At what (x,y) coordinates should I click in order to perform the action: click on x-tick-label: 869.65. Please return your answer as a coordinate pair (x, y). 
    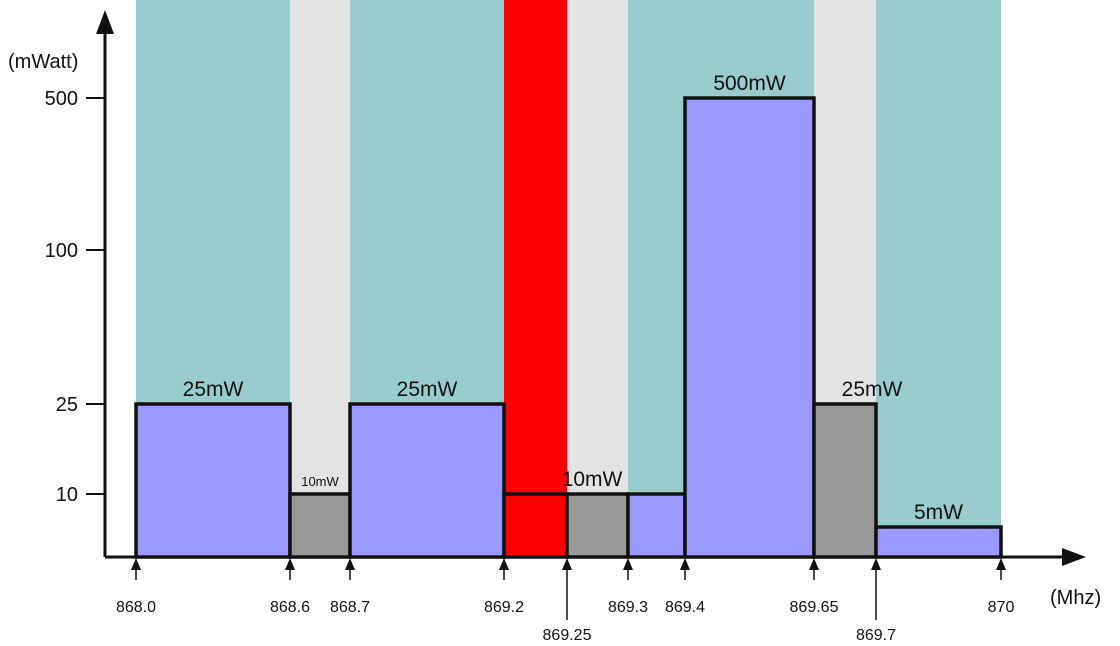
    Looking at the image, I should click on (814, 607).